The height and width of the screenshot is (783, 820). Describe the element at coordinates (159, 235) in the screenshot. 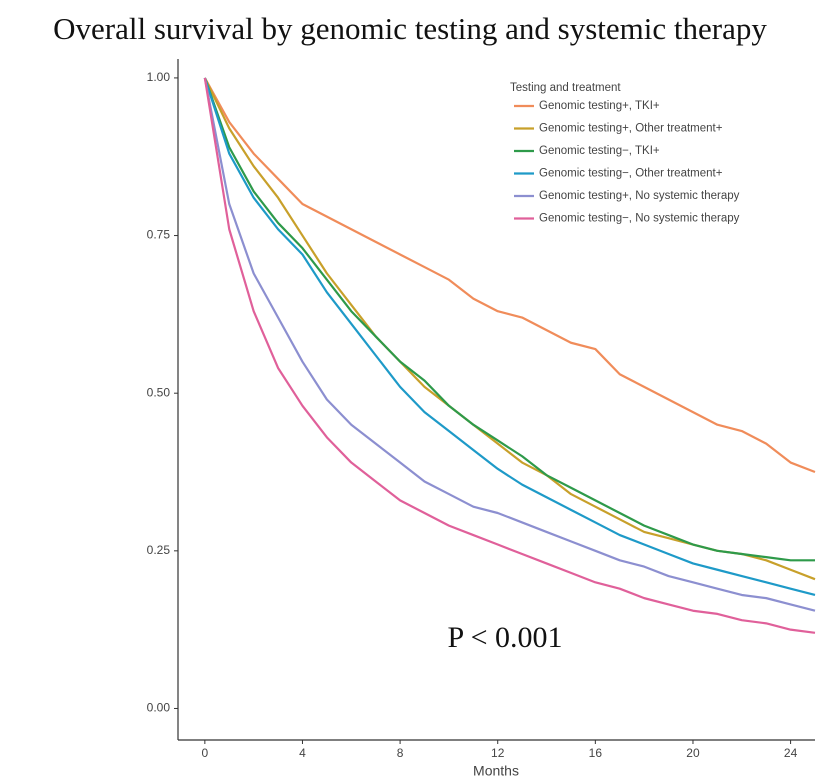

I see `y-tick-label: 0.75` at that location.